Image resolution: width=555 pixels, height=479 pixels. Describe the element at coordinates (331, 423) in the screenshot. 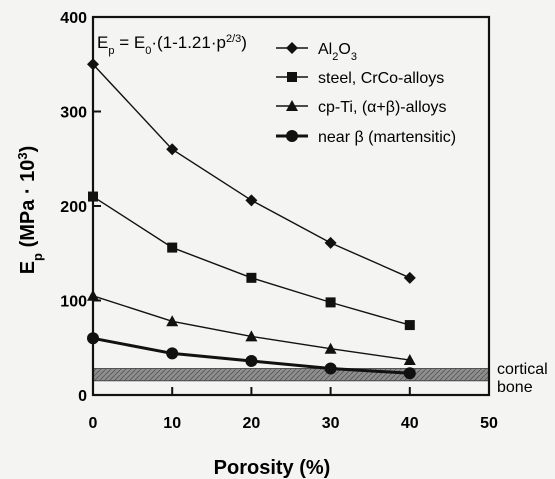

I see `x-tick-label: 30` at that location.